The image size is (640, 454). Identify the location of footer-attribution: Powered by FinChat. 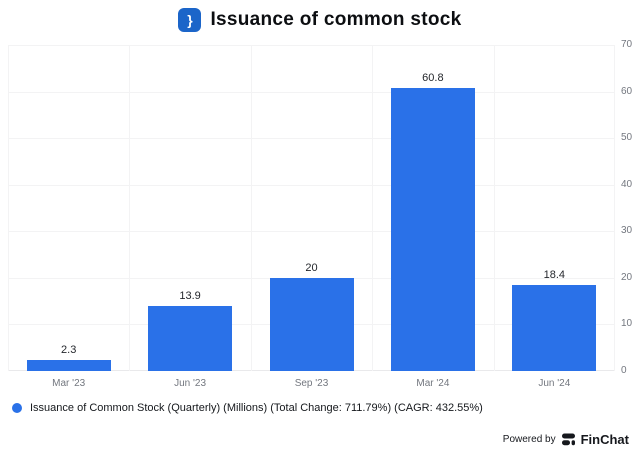
(566, 439).